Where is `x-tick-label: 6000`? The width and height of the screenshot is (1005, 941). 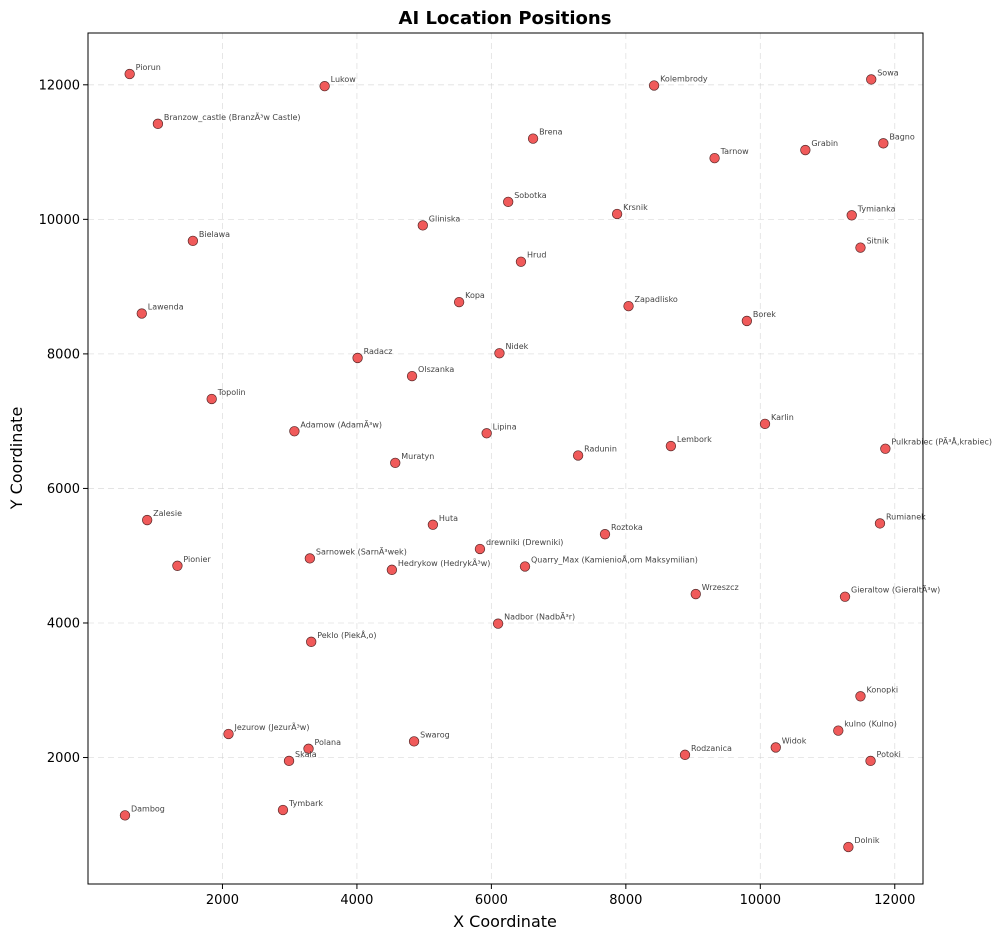
x-tick-label: 6000 is located at coordinates (491, 900).